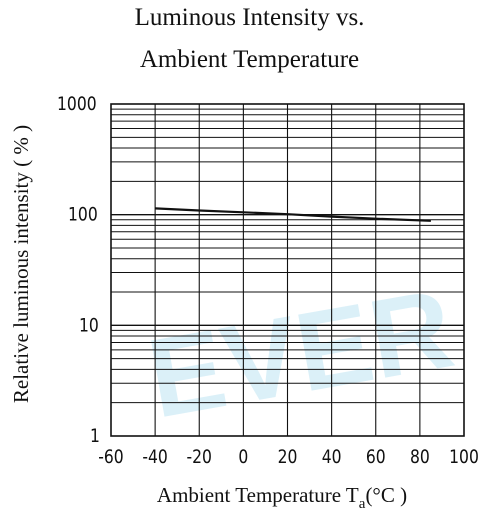  Describe the element at coordinates (154, 458) in the screenshot. I see `x-tick-label: -40` at that location.